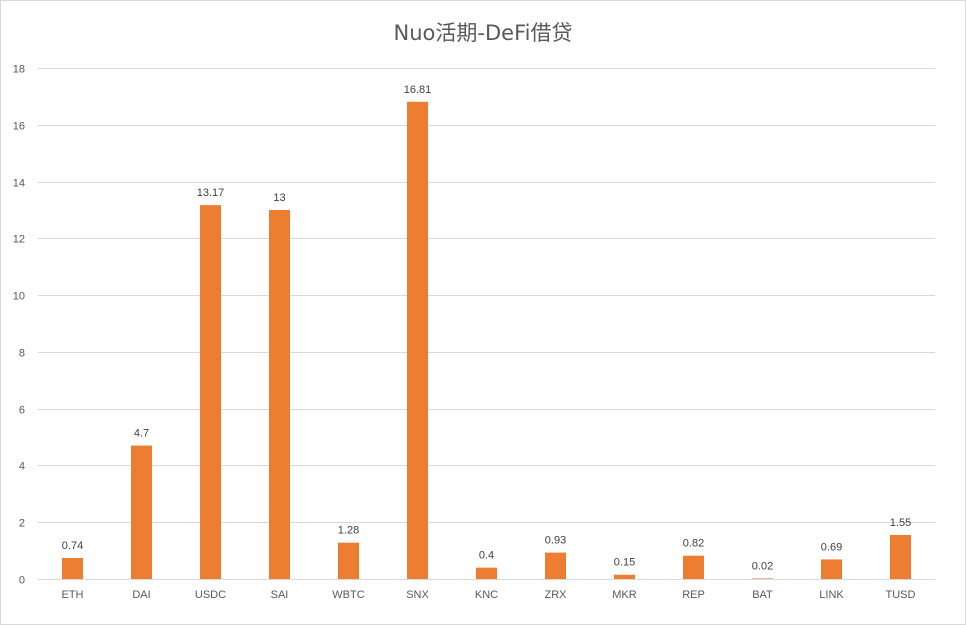  What do you see at coordinates (73, 595) in the screenshot?
I see `x-tick-label-eth: ETH` at bounding box center [73, 595].